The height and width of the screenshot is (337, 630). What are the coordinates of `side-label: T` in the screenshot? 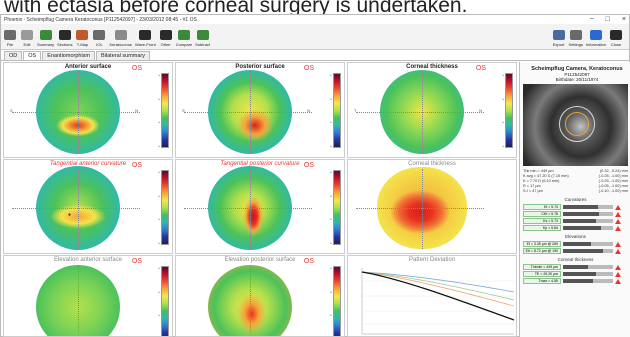 It's located at (355, 111).